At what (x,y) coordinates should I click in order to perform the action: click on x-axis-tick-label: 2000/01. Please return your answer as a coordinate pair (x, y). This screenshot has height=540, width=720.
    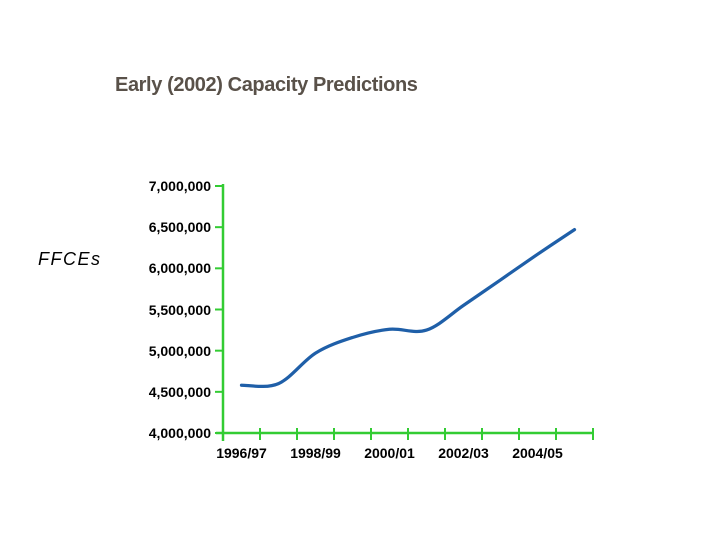
    Looking at the image, I should click on (389, 453).